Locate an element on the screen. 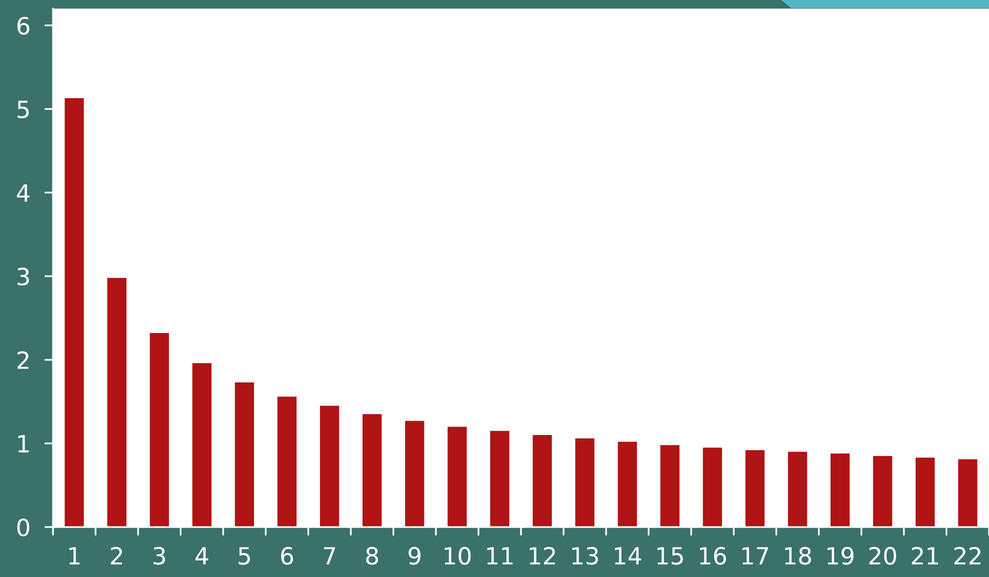 This screenshot has width=989, height=577. x-tick-label: 15 is located at coordinates (670, 556).